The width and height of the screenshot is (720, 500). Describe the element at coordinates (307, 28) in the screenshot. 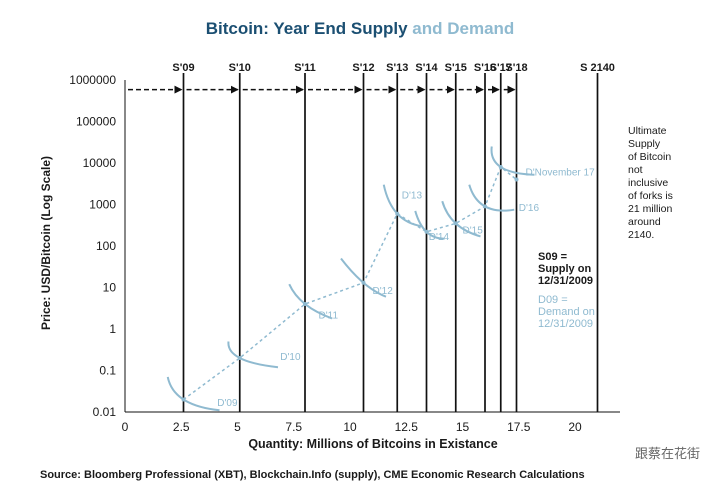

I see `chart-title-main: Bitcoin: Year End Supply` at that location.